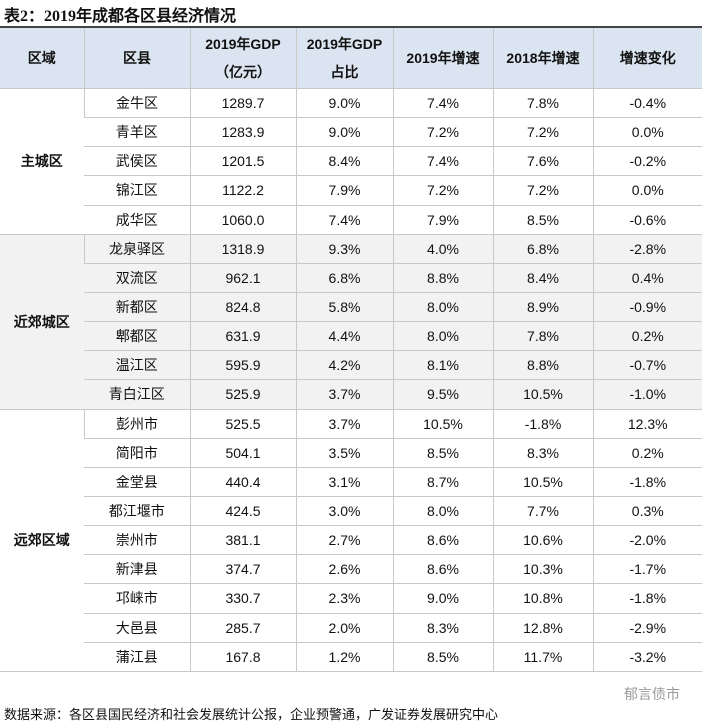  Describe the element at coordinates (344, 628) in the screenshot. I see `value-cell: 2.0%` at that location.